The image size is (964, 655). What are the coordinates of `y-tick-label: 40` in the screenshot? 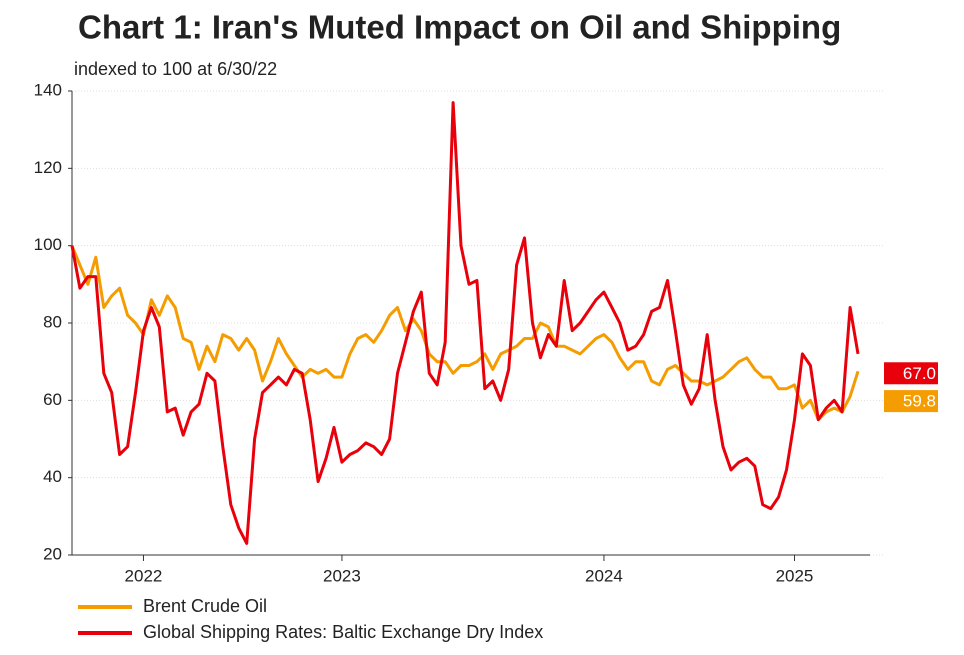 It's located at (52, 476).